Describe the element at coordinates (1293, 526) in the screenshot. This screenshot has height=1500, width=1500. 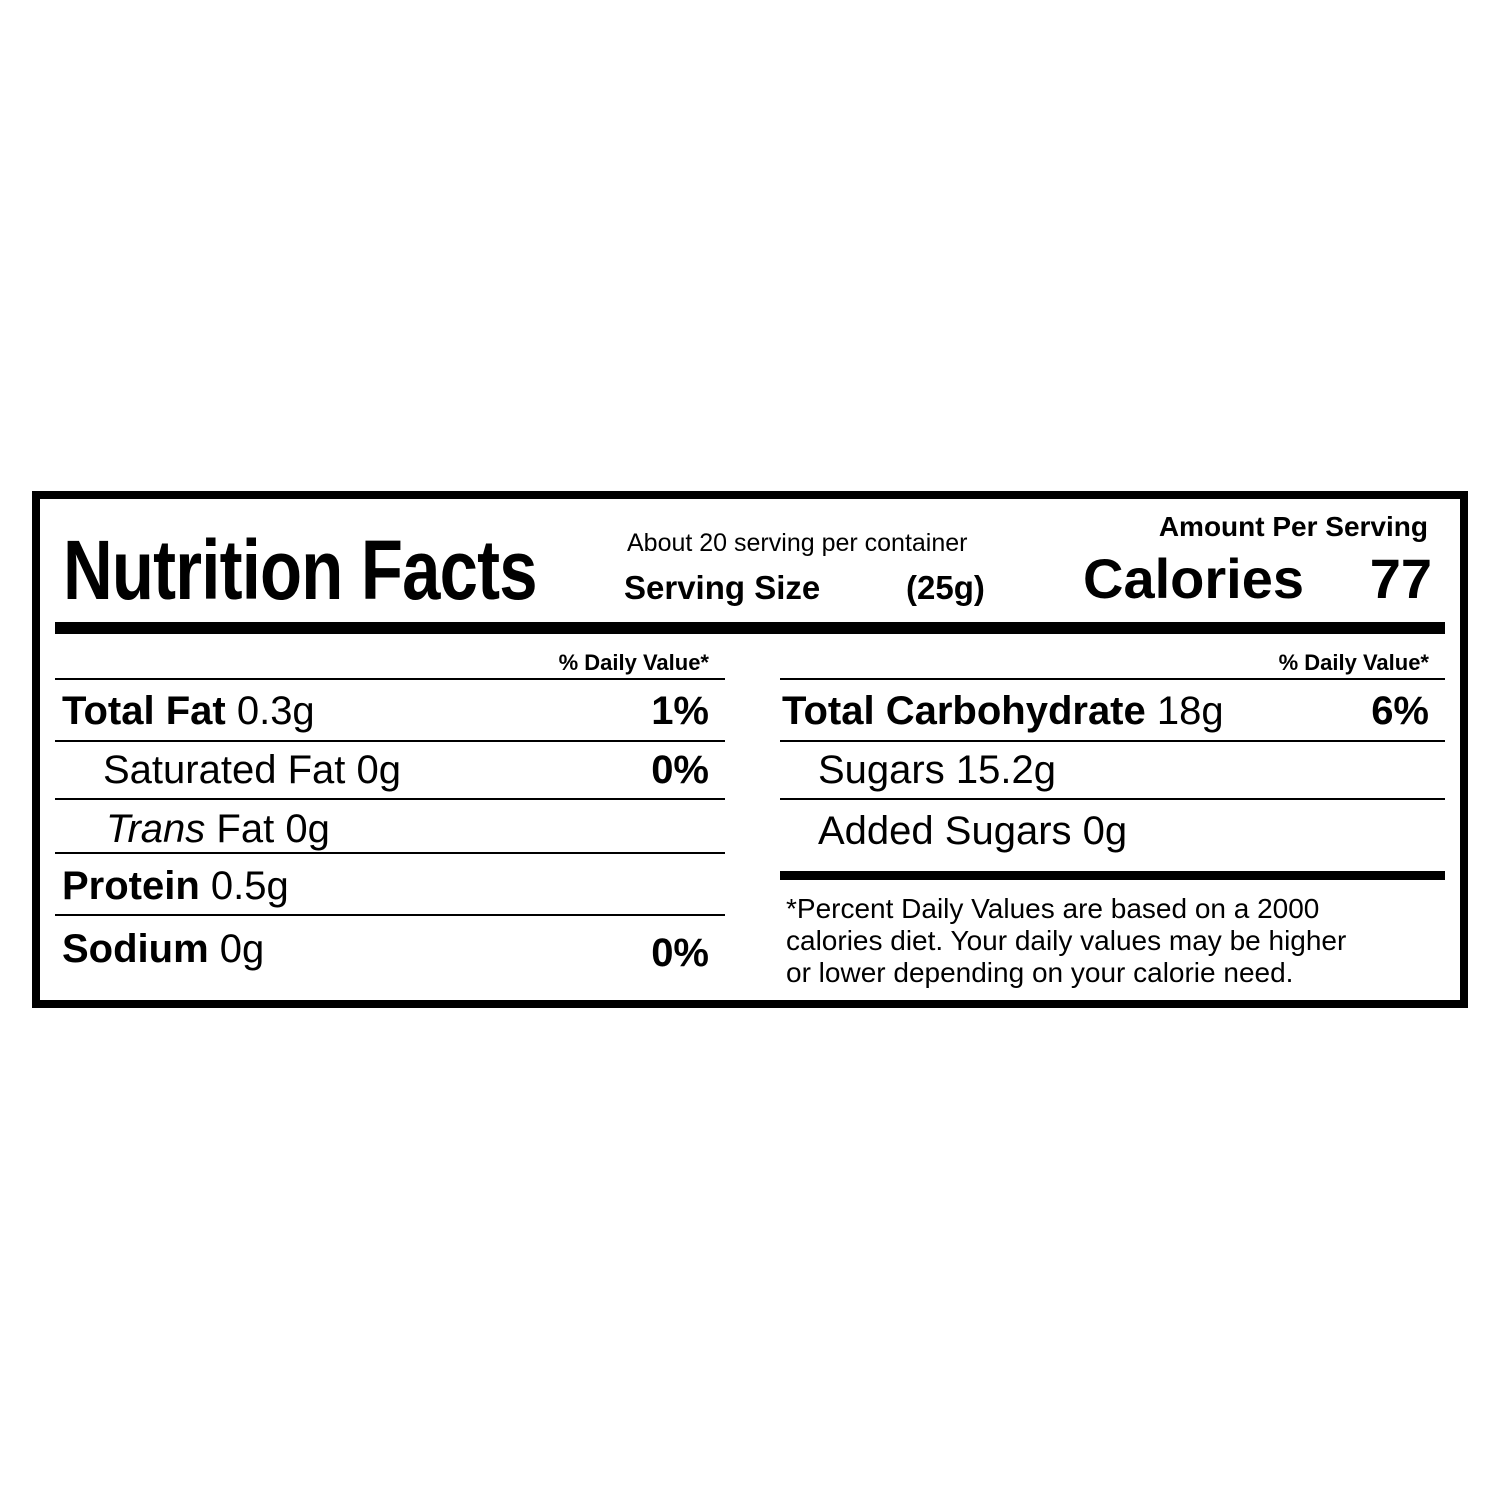
I see `amount-per-serving: Amount Per Serving` at that location.